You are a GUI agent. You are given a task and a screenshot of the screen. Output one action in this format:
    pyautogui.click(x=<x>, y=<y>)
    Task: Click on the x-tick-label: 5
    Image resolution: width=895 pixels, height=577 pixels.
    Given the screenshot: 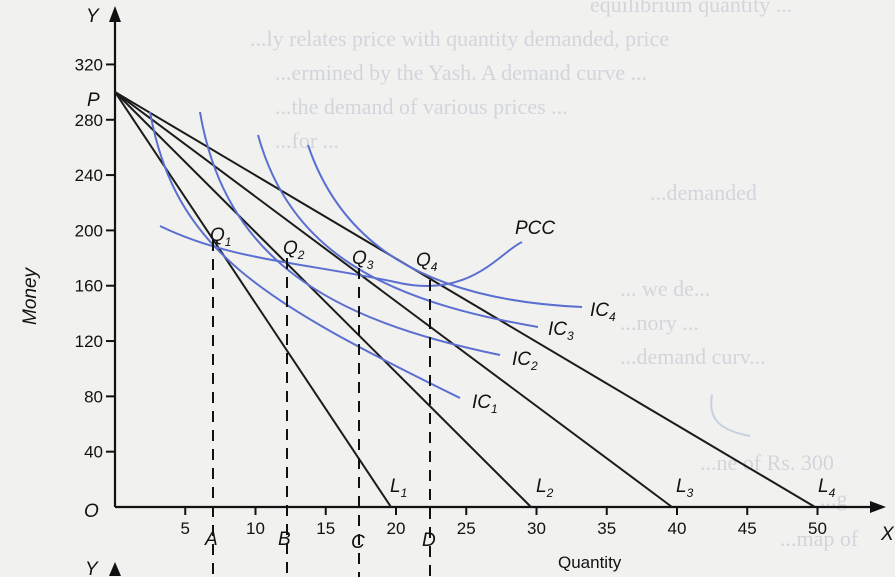 What is the action you would take?
    pyautogui.click(x=185, y=528)
    